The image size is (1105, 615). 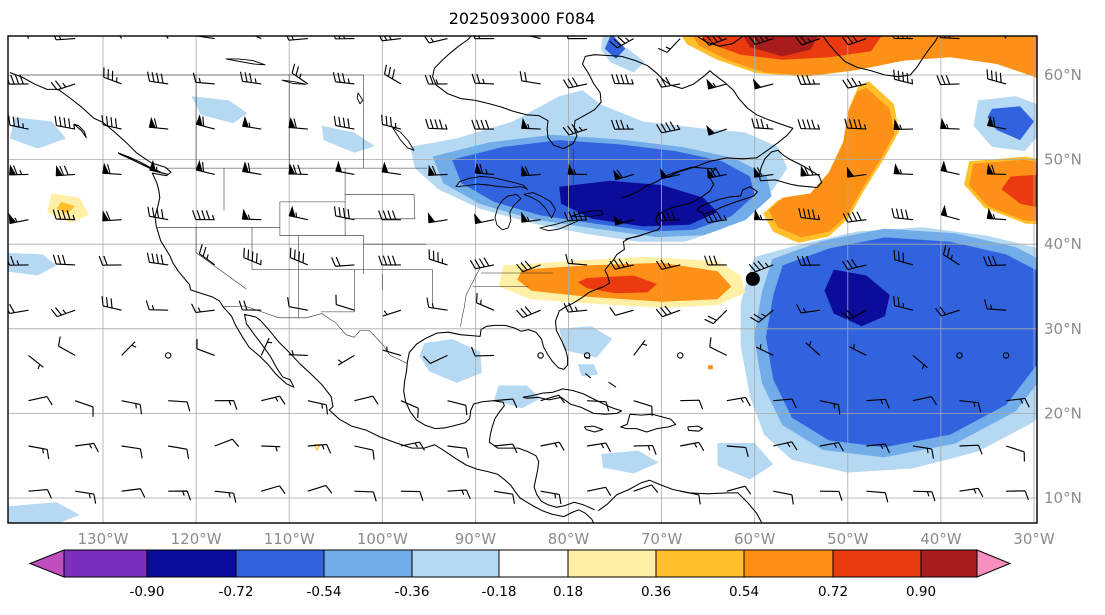 I want to click on lake-outline, so click(x=360, y=98).